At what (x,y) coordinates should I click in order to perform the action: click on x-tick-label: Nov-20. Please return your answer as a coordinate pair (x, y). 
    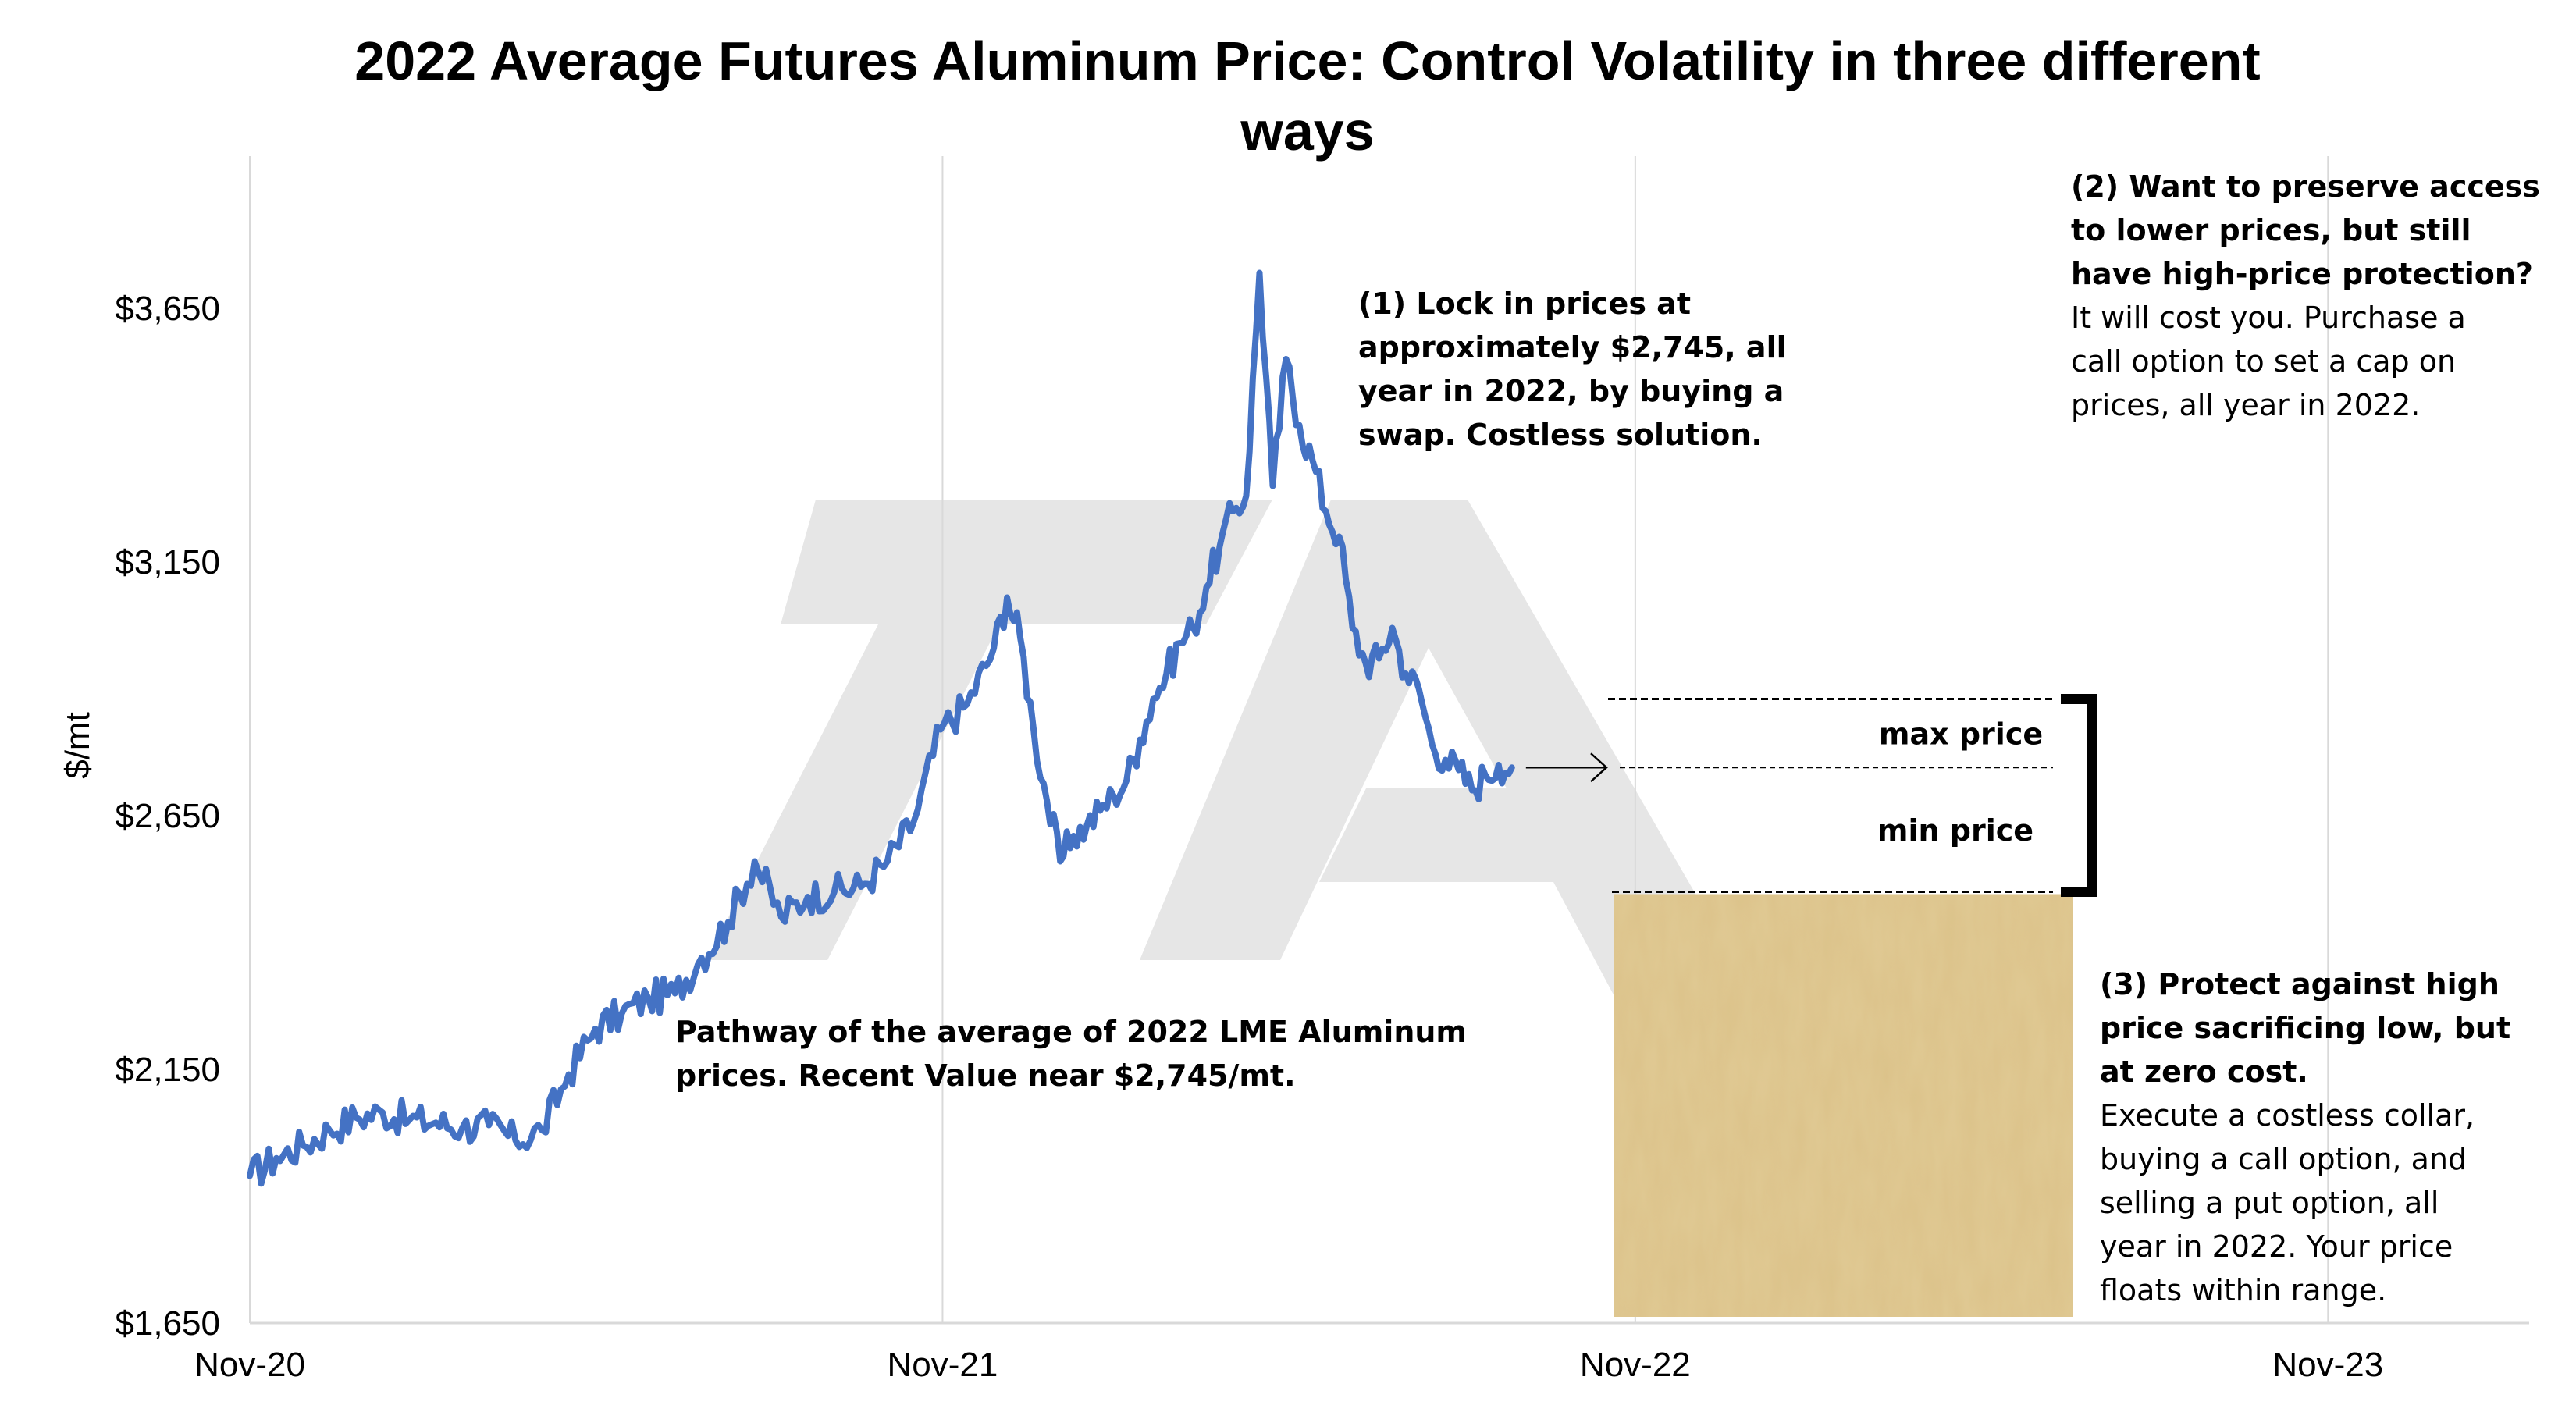
    Looking at the image, I should click on (250, 1365).